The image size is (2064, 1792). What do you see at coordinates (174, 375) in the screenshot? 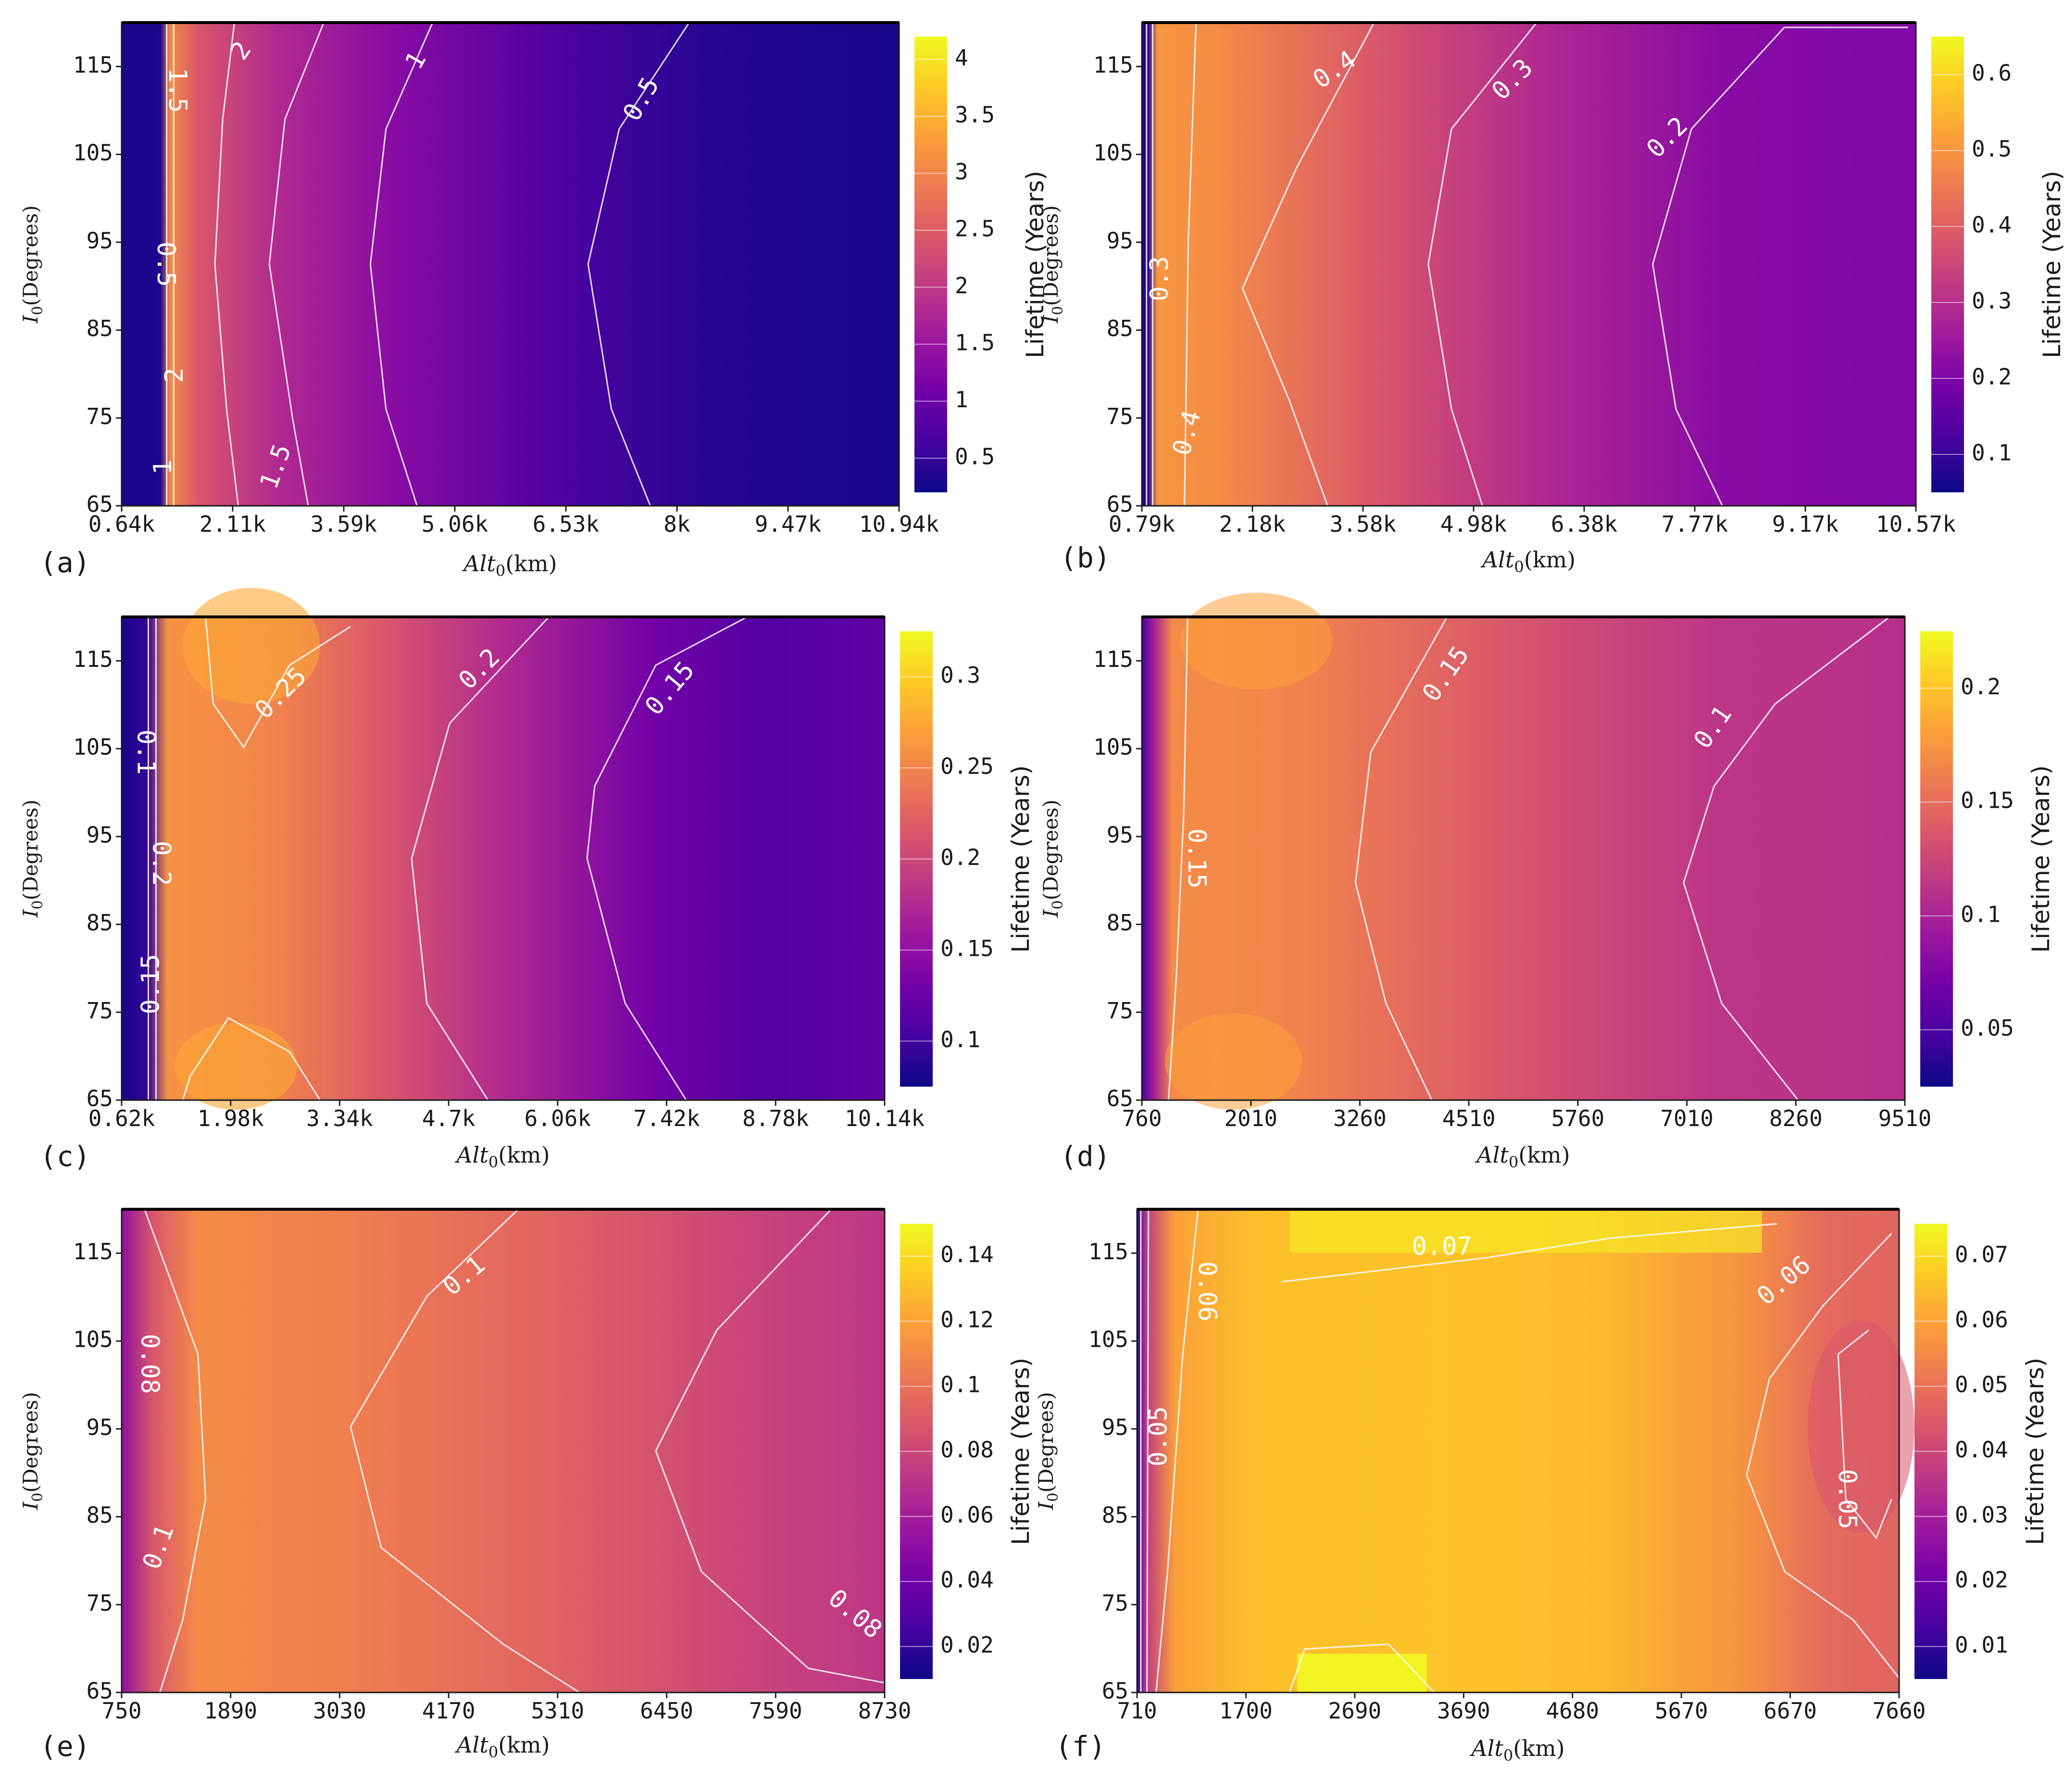
I see `contour-label: 2` at bounding box center [174, 375].